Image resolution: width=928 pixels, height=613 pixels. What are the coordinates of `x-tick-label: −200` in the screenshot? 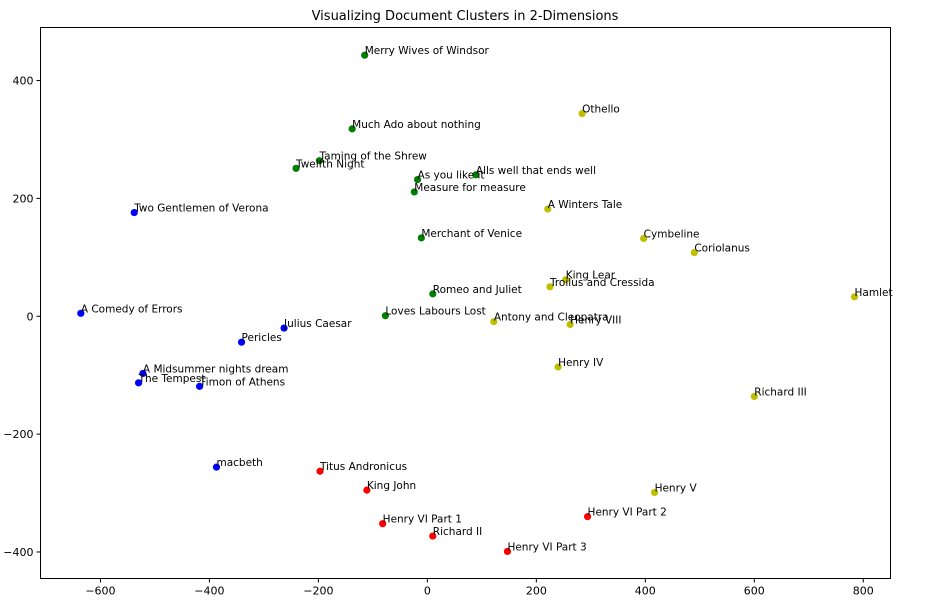 It's located at (318, 591).